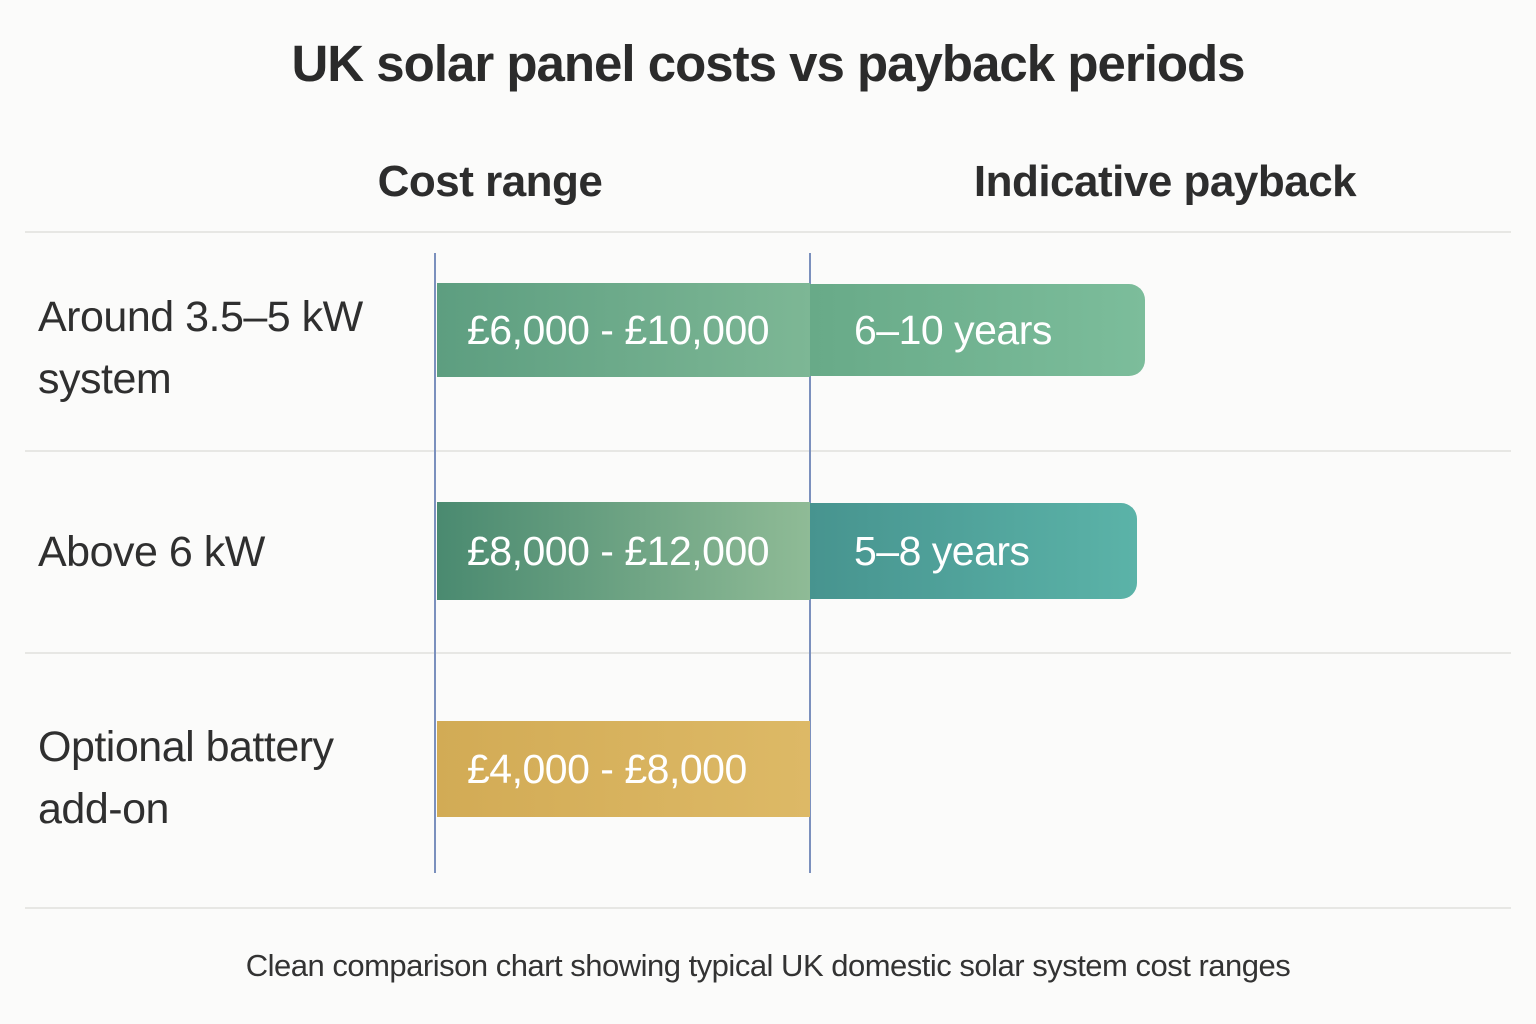  I want to click on page-title: UK solar panel costs vs payback periods, so click(768, 63).